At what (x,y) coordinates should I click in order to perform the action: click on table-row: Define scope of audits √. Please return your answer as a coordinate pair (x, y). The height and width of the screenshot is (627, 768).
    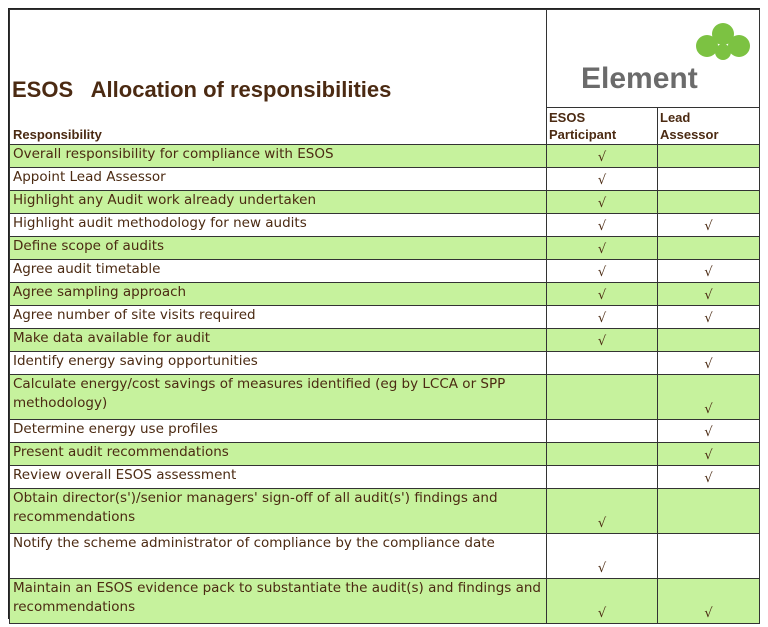
    Looking at the image, I should click on (384, 247).